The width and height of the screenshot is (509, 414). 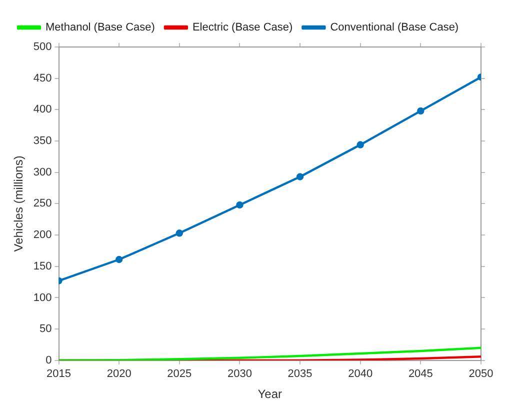 I want to click on legend-label: Electric (Base Case), so click(x=242, y=28).